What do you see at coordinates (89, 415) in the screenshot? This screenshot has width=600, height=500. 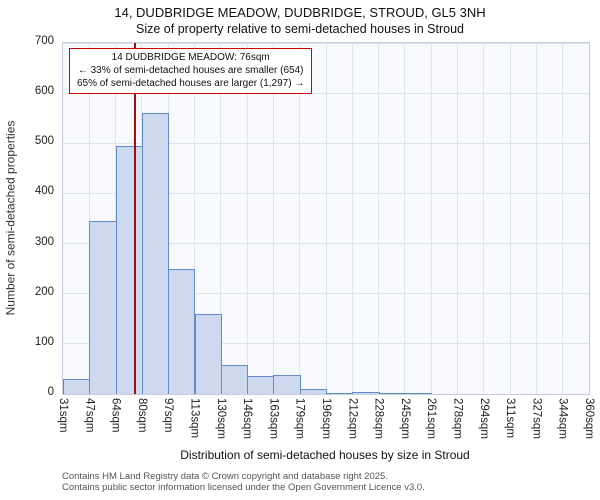 I see `x-tick-label: 47sqm` at bounding box center [89, 415].